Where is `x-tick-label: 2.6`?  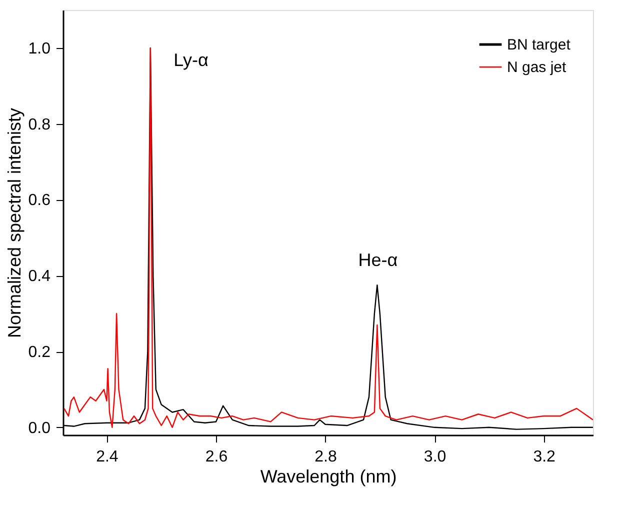
x-tick-label: 2.6 is located at coordinates (216, 457).